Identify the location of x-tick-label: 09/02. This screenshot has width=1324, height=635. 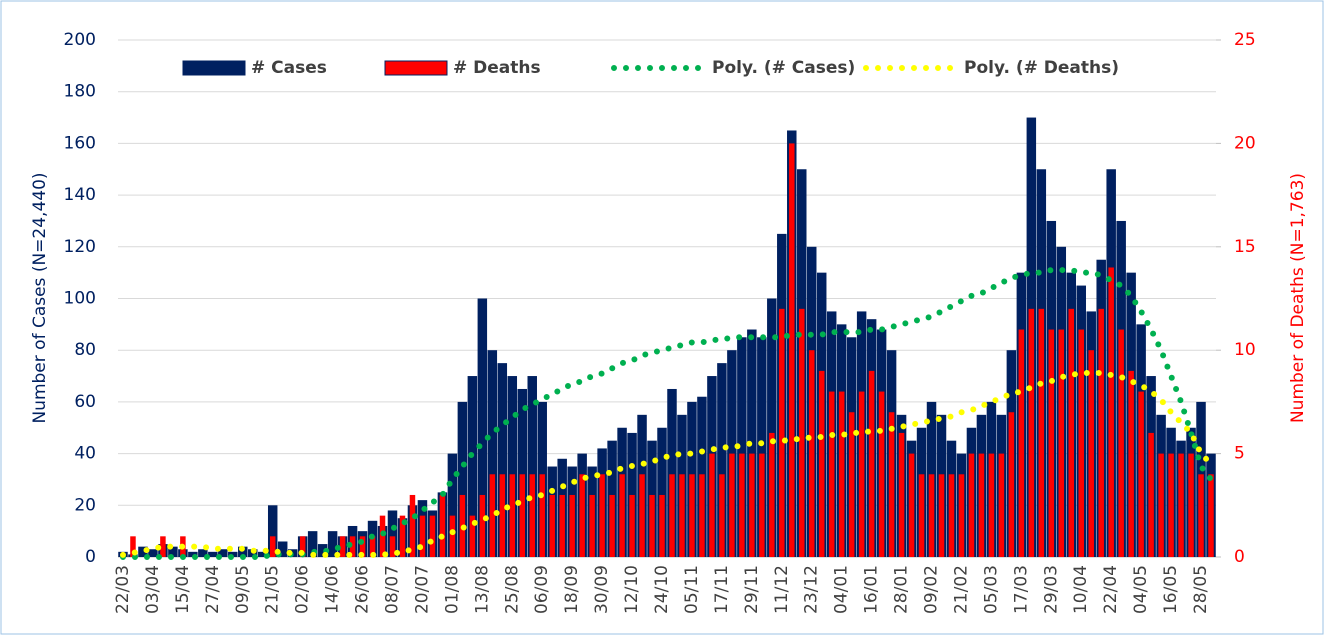
(932, 589).